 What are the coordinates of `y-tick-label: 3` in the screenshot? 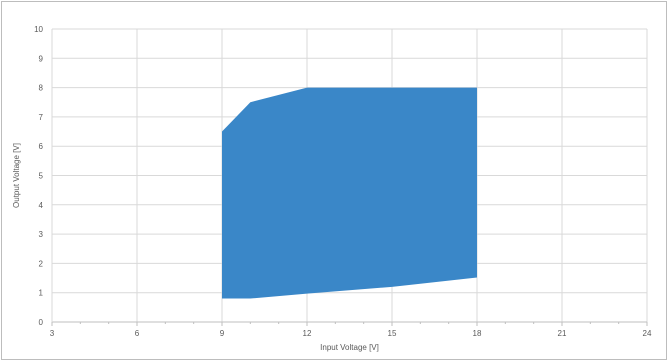 It's located at (41, 234).